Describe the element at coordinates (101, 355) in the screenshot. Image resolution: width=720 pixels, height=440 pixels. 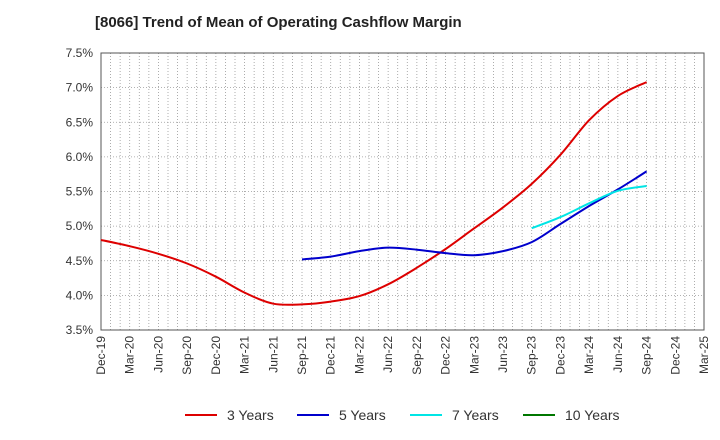
I see `x-tick-label: Dec-19` at that location.